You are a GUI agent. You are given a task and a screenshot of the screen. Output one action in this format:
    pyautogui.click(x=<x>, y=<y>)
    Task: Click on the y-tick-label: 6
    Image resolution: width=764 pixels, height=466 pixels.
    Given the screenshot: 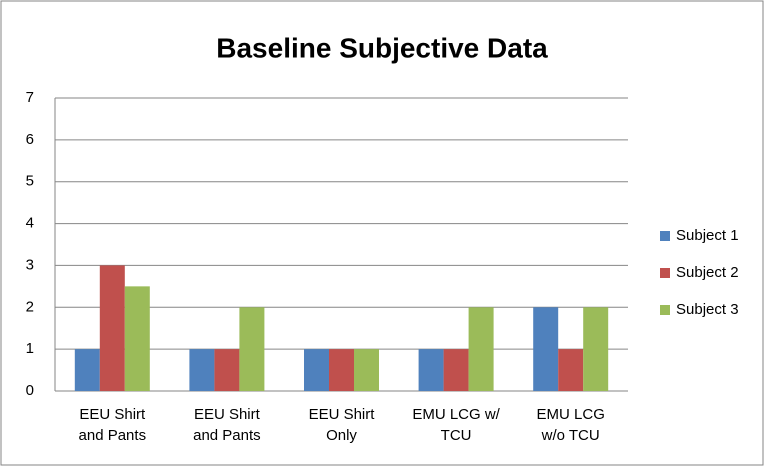 What is the action you would take?
    pyautogui.click(x=30, y=139)
    